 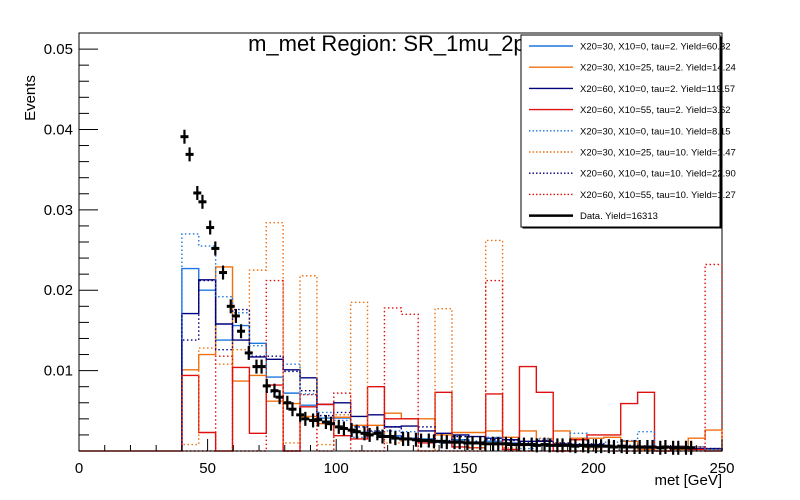 I want to click on legend-entry: X20=30, X10=0, tau=10. Yield=8.15, so click(x=630, y=131).